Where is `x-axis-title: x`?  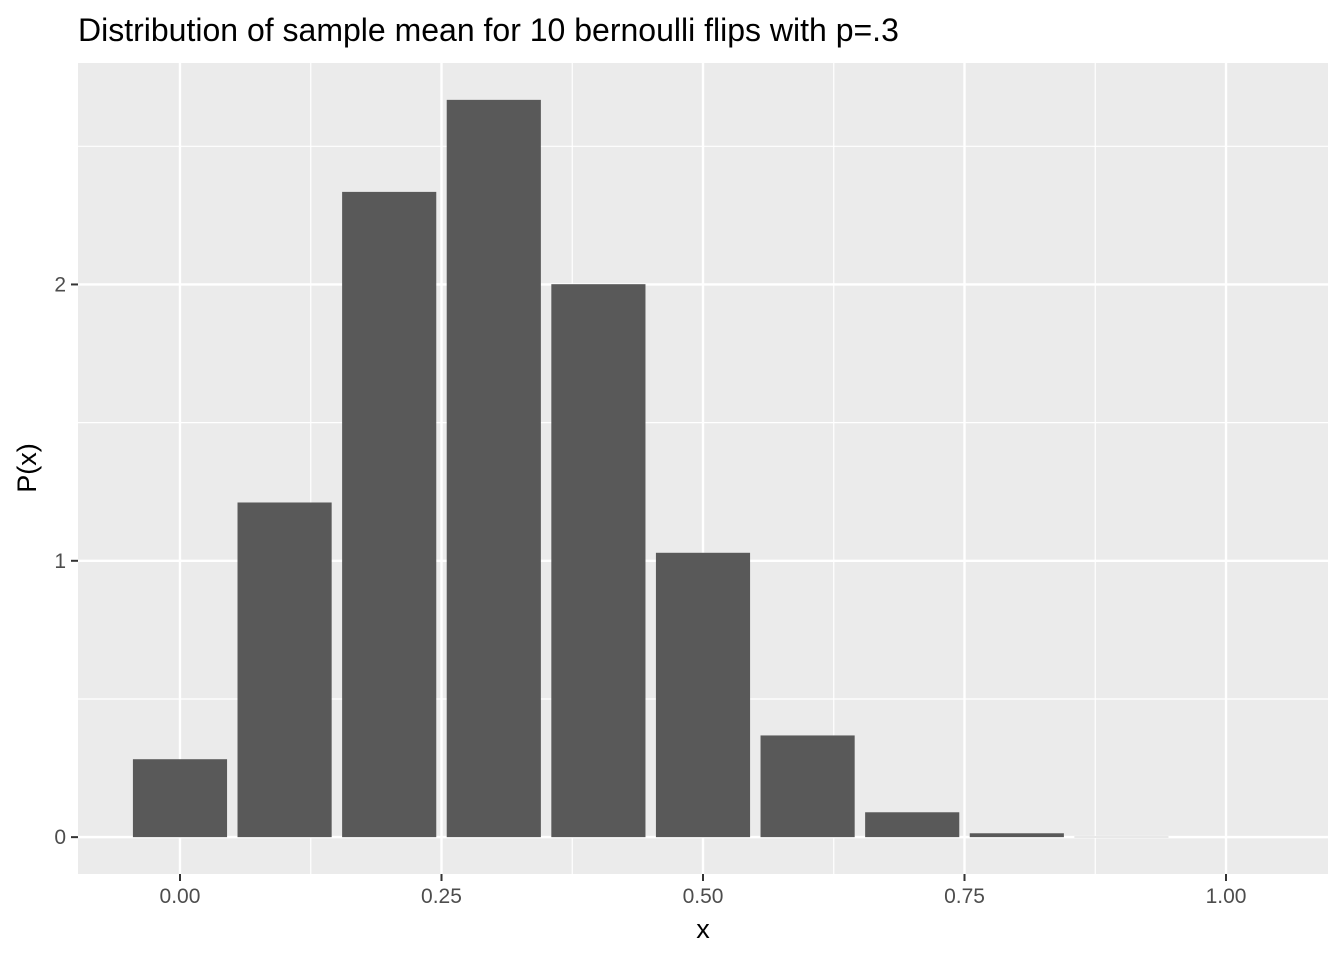 x-axis-title: x is located at coordinates (703, 929).